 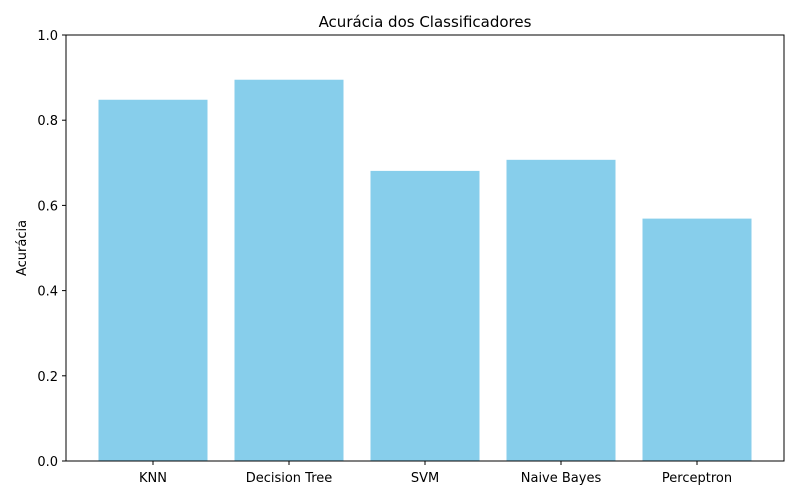 What do you see at coordinates (425, 316) in the screenshot?
I see `bar-svm` at bounding box center [425, 316].